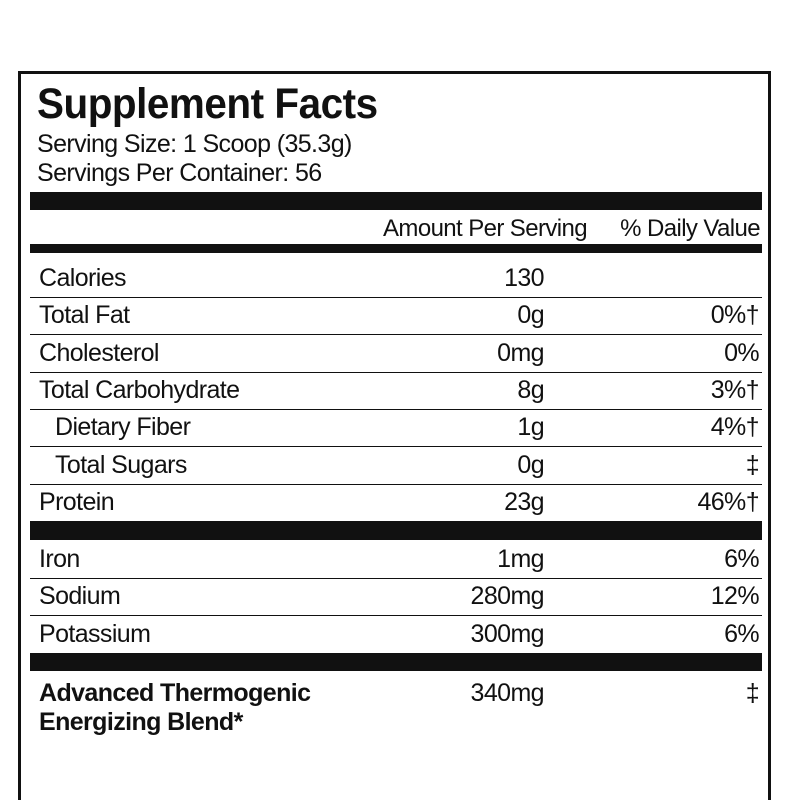  What do you see at coordinates (524, 278) in the screenshot?
I see `amount: 130` at bounding box center [524, 278].